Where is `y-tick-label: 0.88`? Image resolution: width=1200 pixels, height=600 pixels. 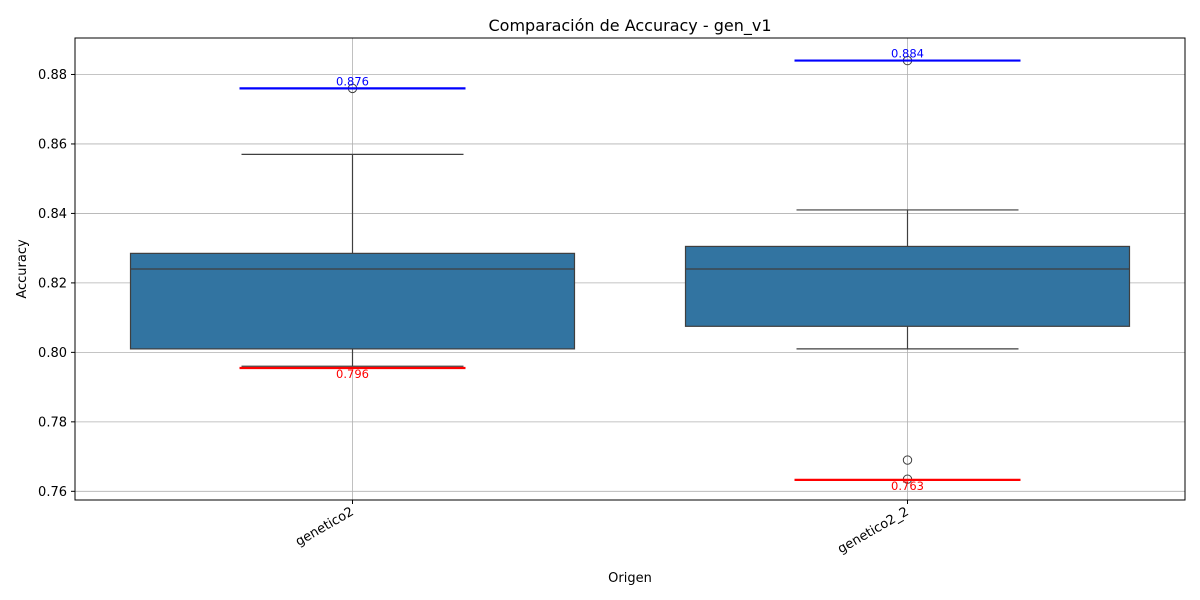 y-tick-label: 0.88 is located at coordinates (52, 75).